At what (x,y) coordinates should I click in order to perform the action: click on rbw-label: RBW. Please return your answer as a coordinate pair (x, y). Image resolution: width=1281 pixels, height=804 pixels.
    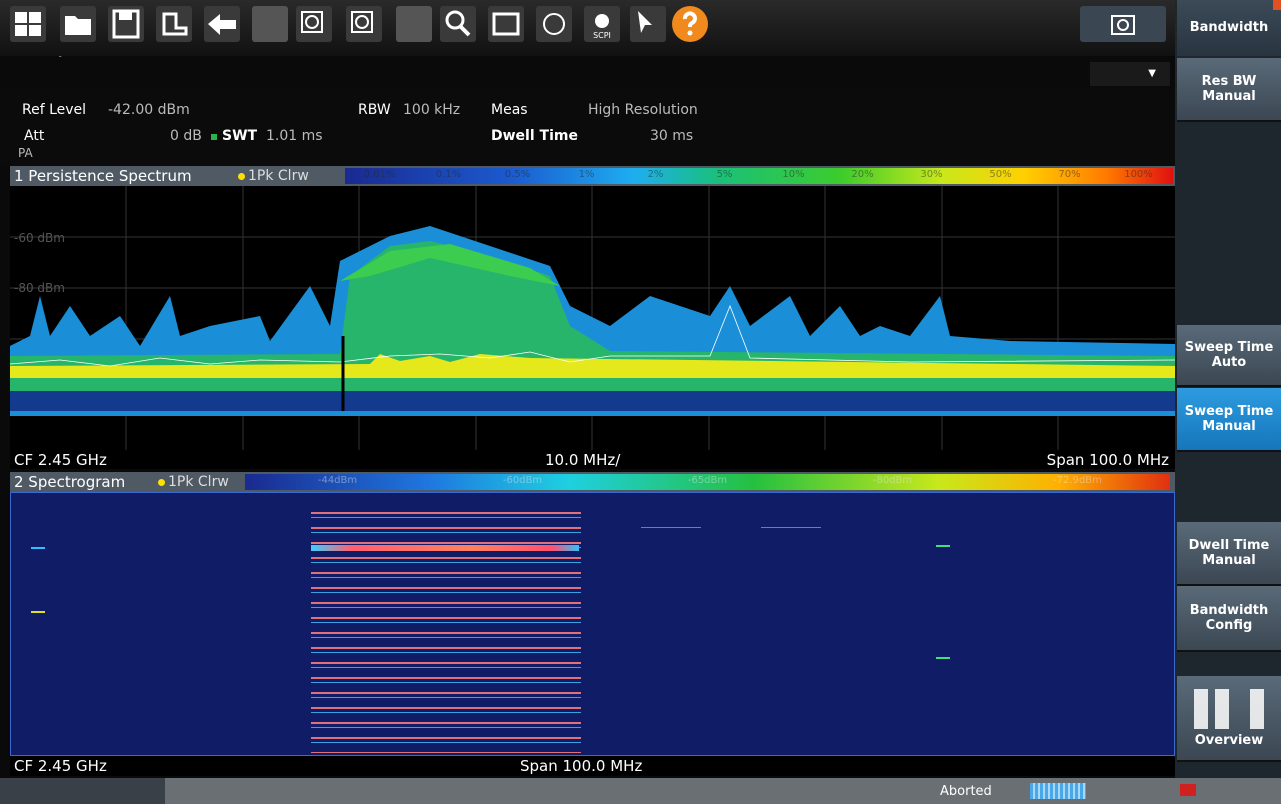
    Looking at the image, I should click on (374, 110).